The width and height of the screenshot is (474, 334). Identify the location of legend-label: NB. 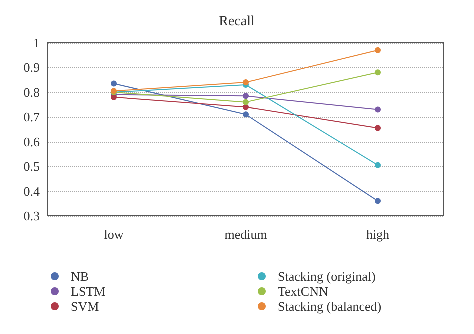
(80, 276).